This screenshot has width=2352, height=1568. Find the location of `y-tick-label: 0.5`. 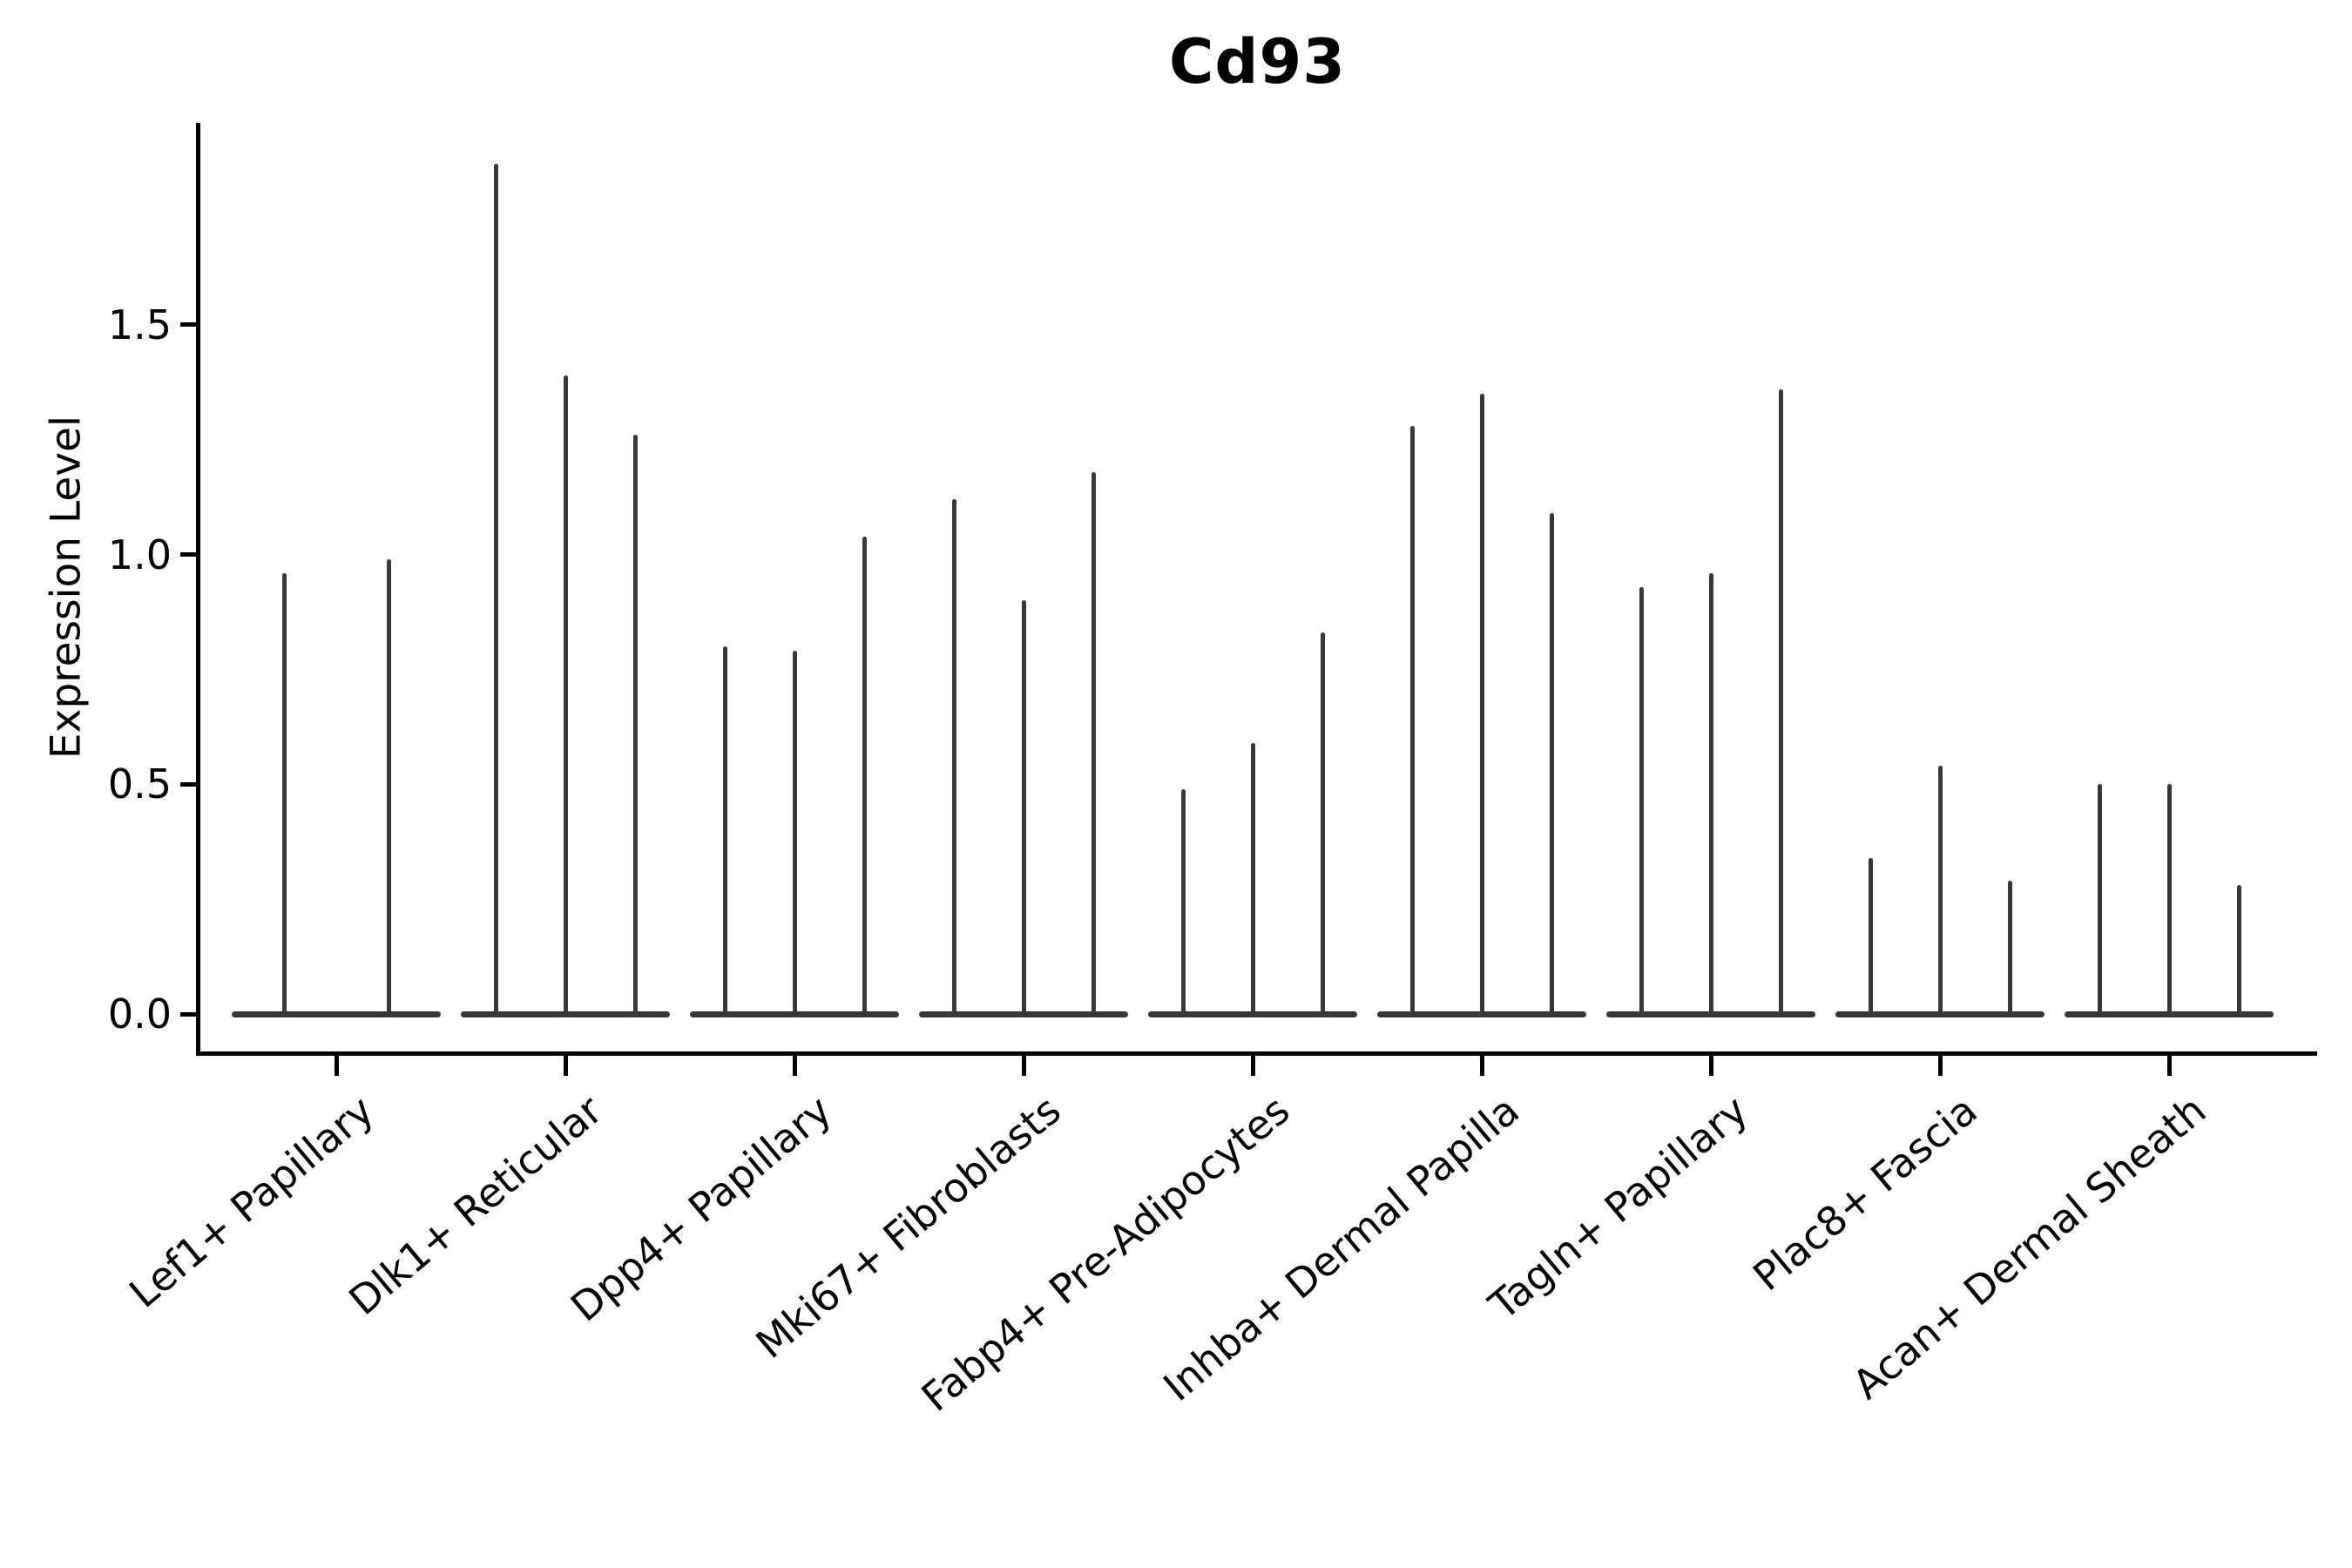

y-tick-label: 0.5 is located at coordinates (139, 784).